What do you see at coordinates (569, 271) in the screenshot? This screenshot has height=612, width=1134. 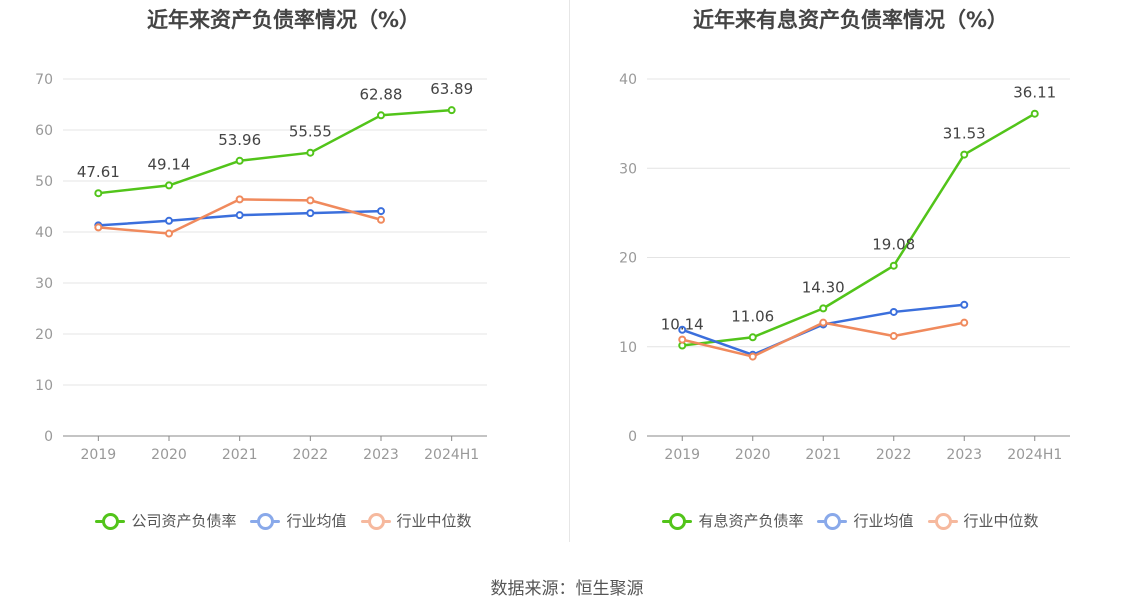 I see `panel-divider` at bounding box center [569, 271].